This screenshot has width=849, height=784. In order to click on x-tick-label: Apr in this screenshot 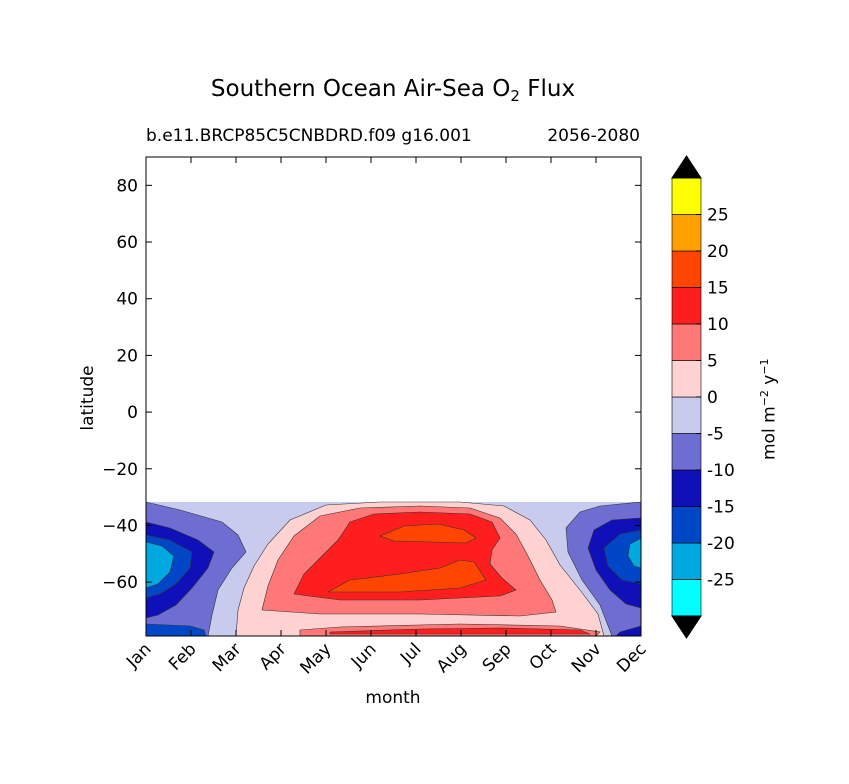, I will do `click(273, 656)`.